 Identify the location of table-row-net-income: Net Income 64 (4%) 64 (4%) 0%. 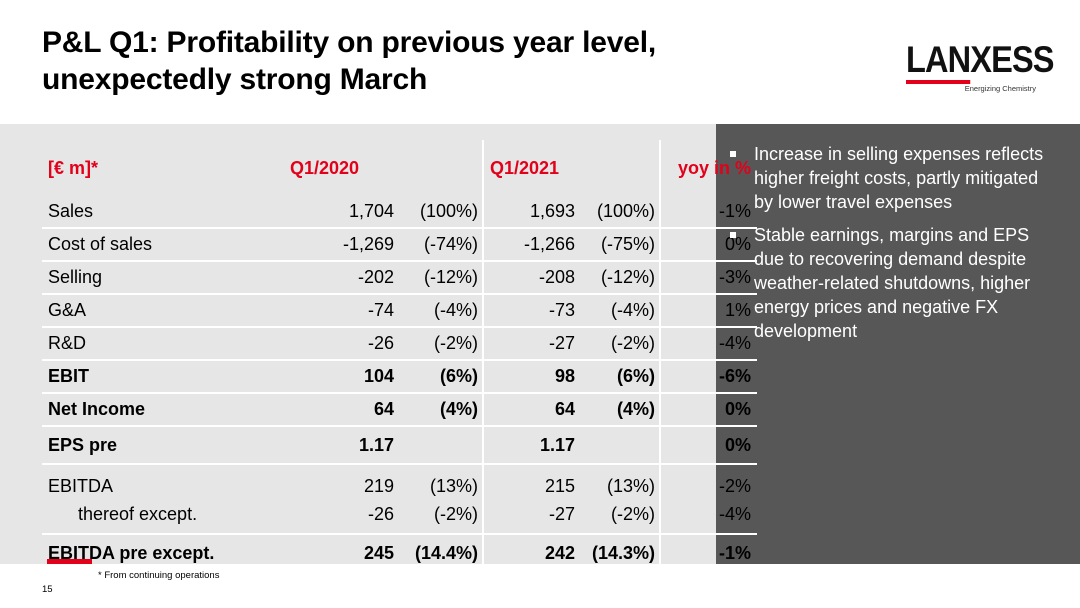
(399, 410).